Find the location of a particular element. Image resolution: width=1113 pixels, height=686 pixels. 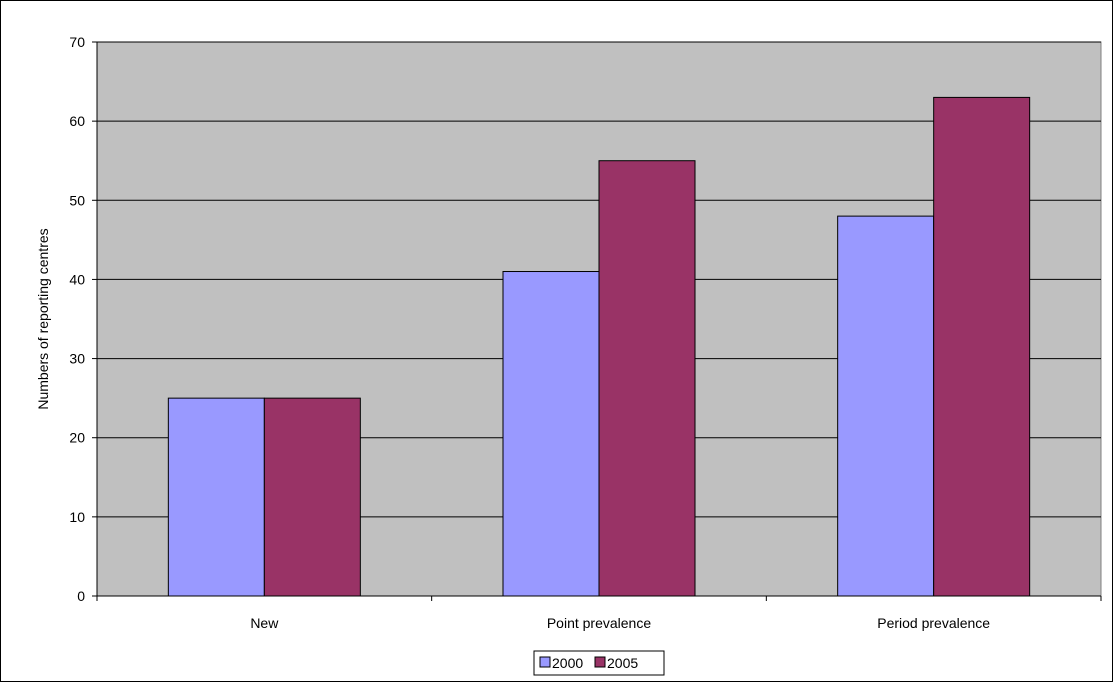

y-tick-label: 50 is located at coordinates (77, 200).